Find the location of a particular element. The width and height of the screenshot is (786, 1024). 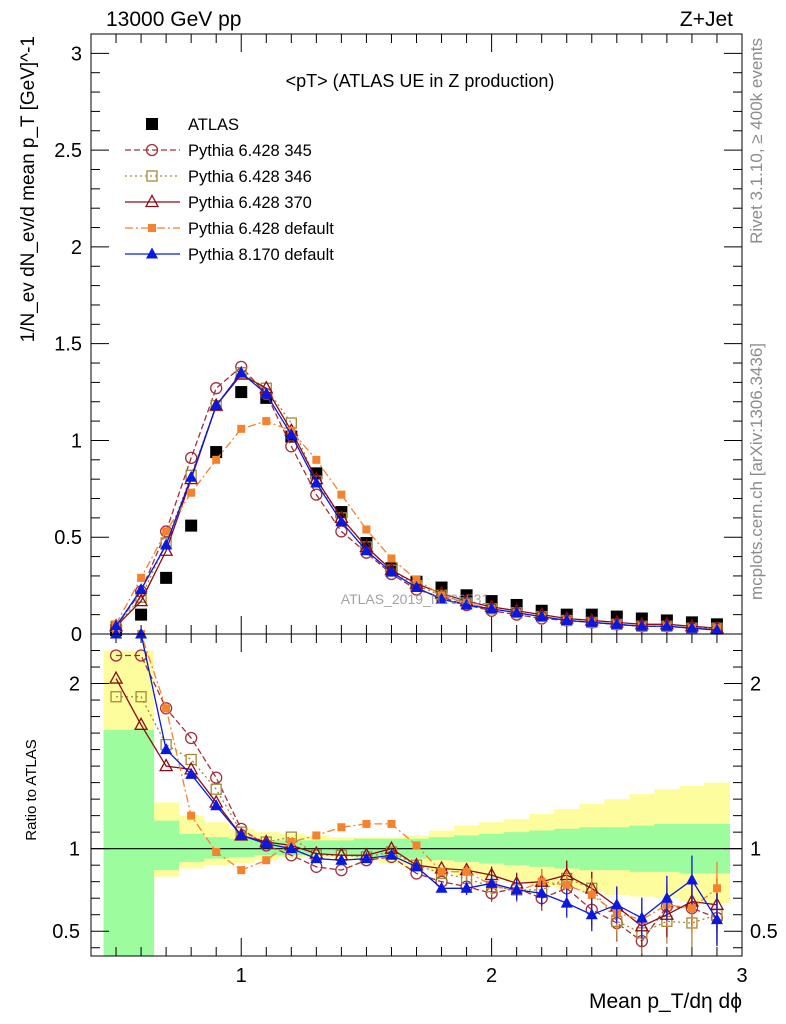

main-ytick-label: 2.5 is located at coordinates (68, 151).